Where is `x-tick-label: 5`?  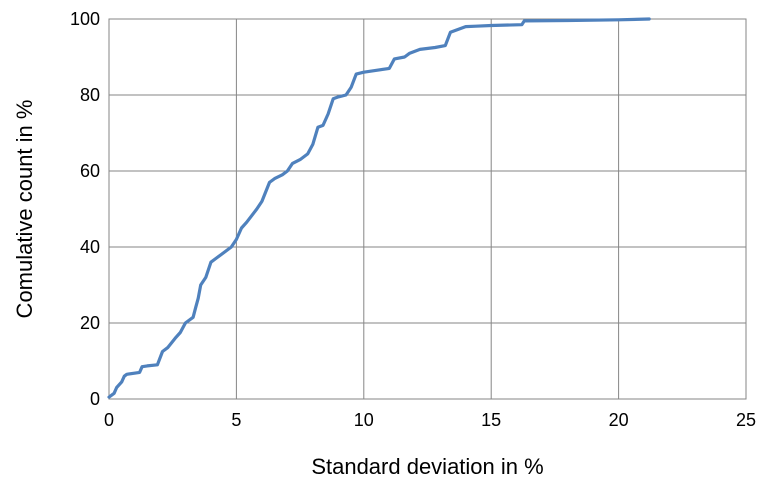 x-tick-label: 5 is located at coordinates (236, 420).